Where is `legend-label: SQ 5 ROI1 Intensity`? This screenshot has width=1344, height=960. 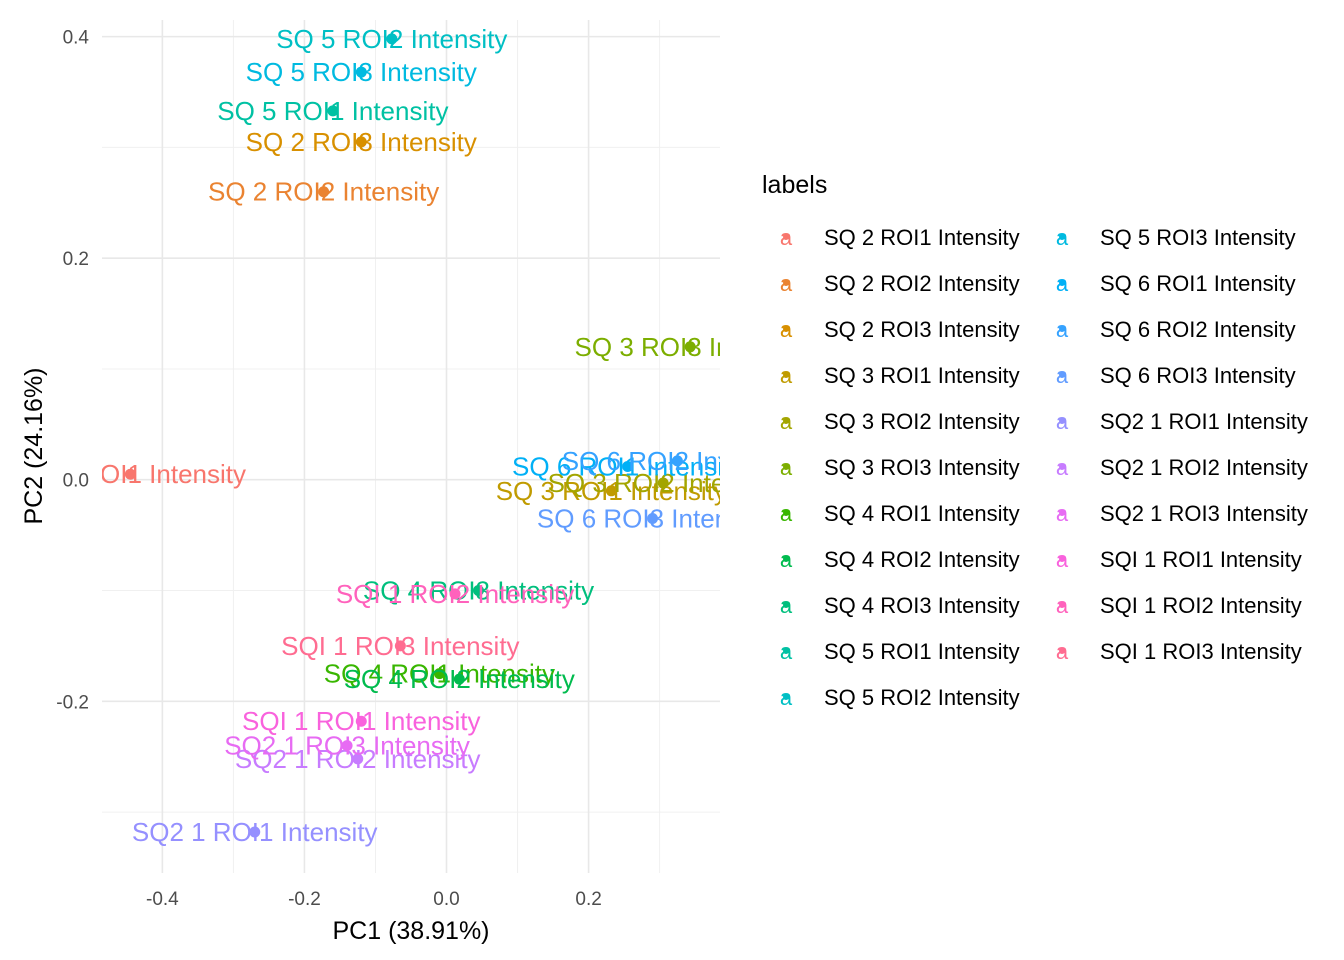 legend-label: SQ 5 ROI1 Intensity is located at coordinates (922, 651).